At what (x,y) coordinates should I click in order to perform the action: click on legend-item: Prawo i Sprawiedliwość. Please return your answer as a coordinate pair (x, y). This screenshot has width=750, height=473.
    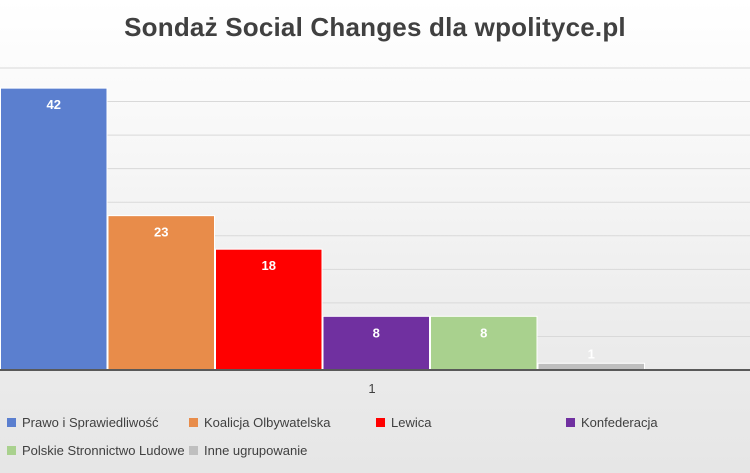
    Looking at the image, I should click on (83, 422).